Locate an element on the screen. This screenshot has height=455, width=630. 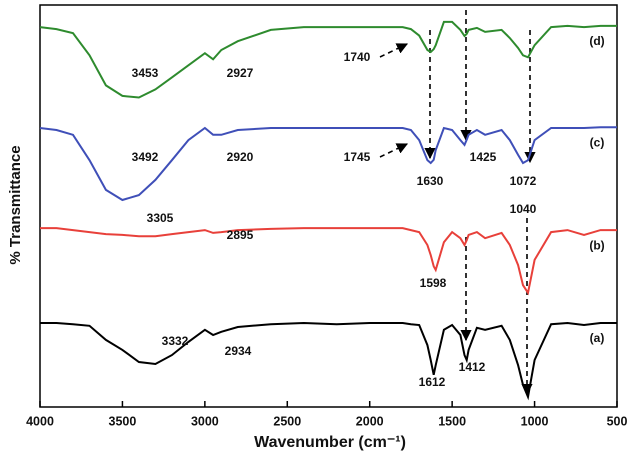
peak-label: 3492 is located at coordinates (145, 157).